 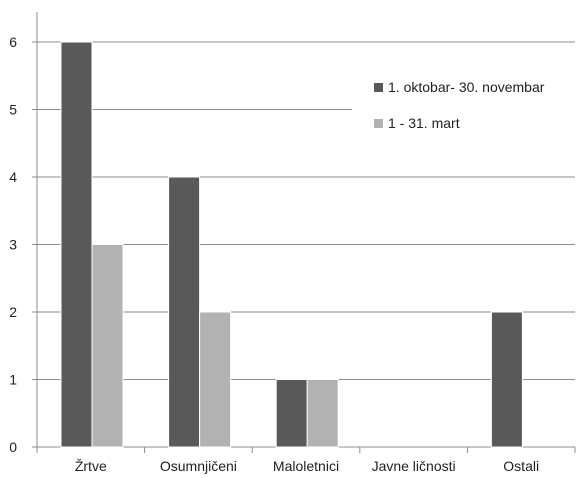 What do you see at coordinates (13, 42) in the screenshot?
I see `y-tick-label: 6` at bounding box center [13, 42].